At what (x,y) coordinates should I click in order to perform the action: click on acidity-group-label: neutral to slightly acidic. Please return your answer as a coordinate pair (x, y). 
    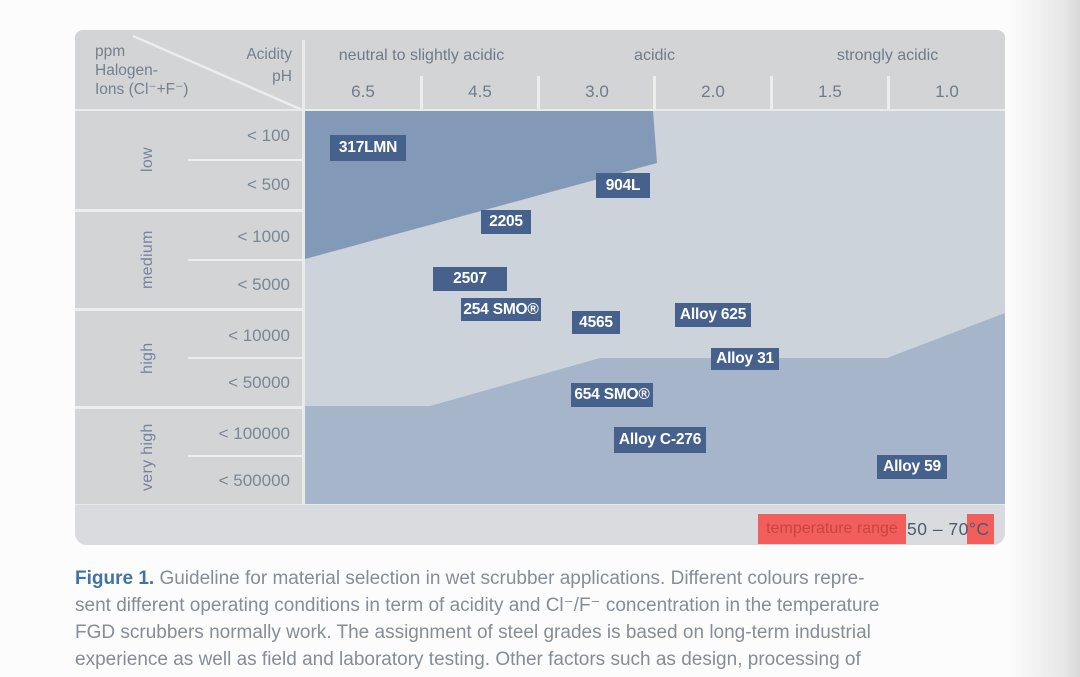
    Looking at the image, I should click on (421, 55).